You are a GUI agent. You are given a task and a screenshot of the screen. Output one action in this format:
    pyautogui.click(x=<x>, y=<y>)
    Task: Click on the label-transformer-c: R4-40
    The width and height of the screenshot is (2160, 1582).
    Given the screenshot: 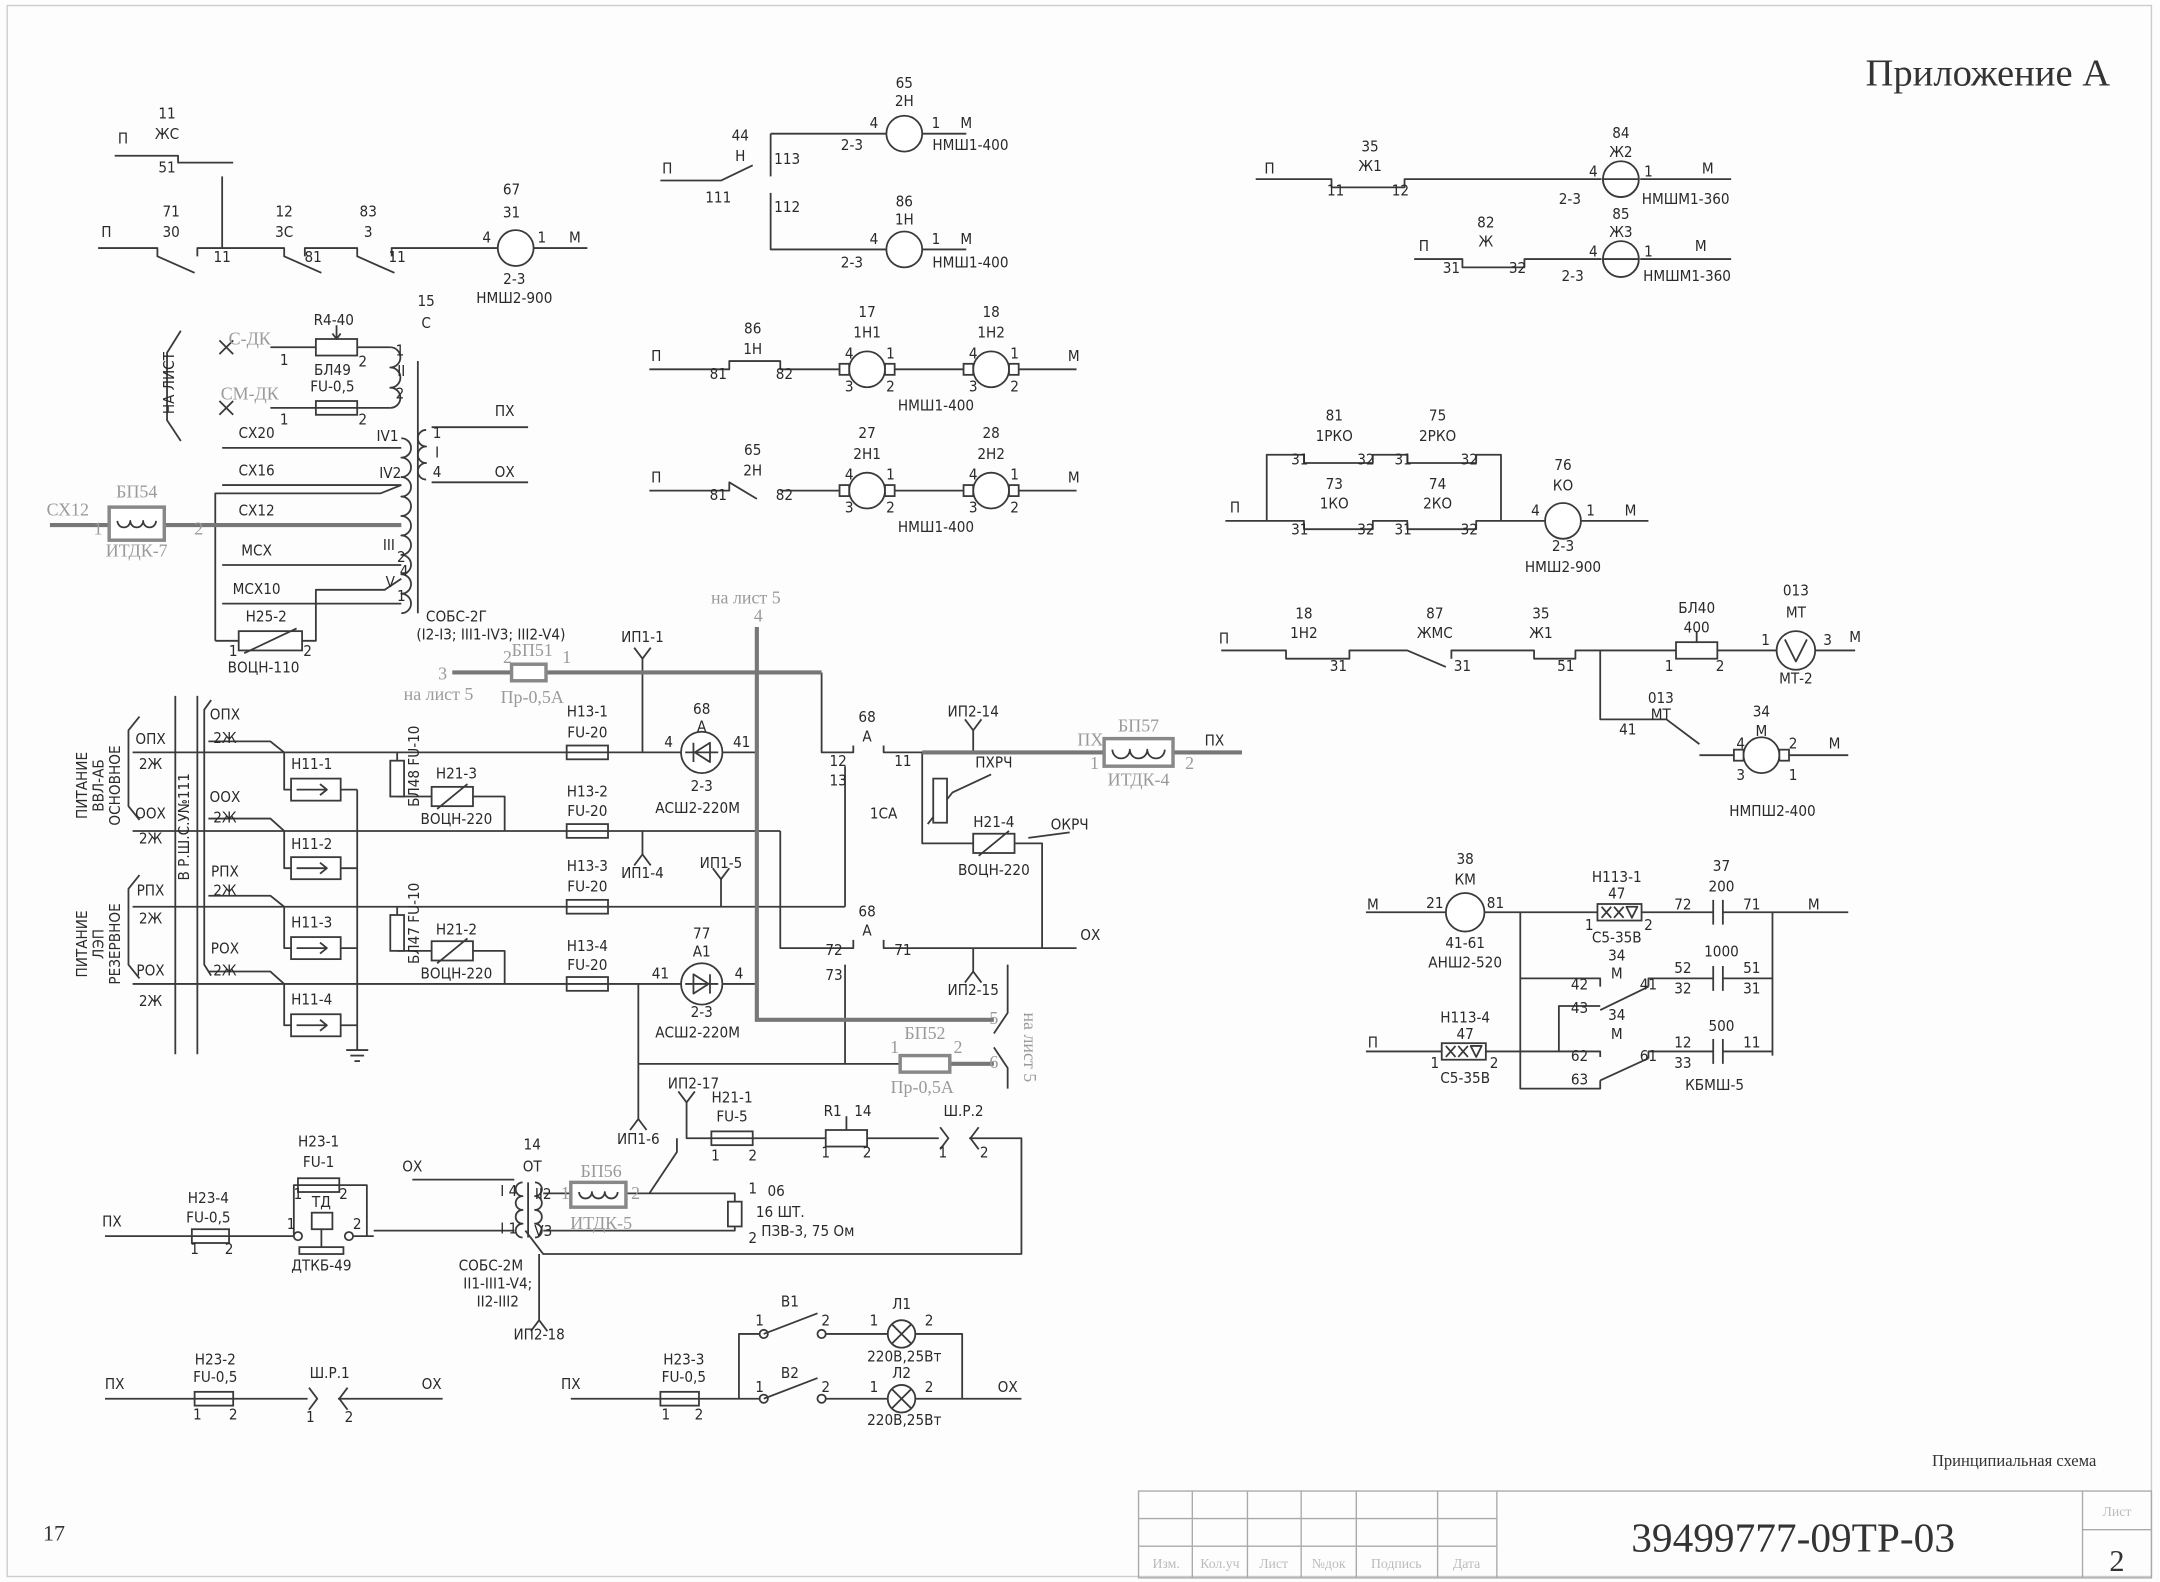 What is the action you would take?
    pyautogui.click(x=334, y=320)
    